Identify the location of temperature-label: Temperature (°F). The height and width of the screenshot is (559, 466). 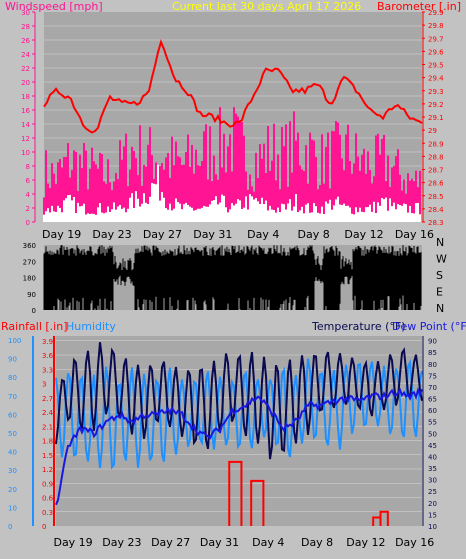
(358, 326).